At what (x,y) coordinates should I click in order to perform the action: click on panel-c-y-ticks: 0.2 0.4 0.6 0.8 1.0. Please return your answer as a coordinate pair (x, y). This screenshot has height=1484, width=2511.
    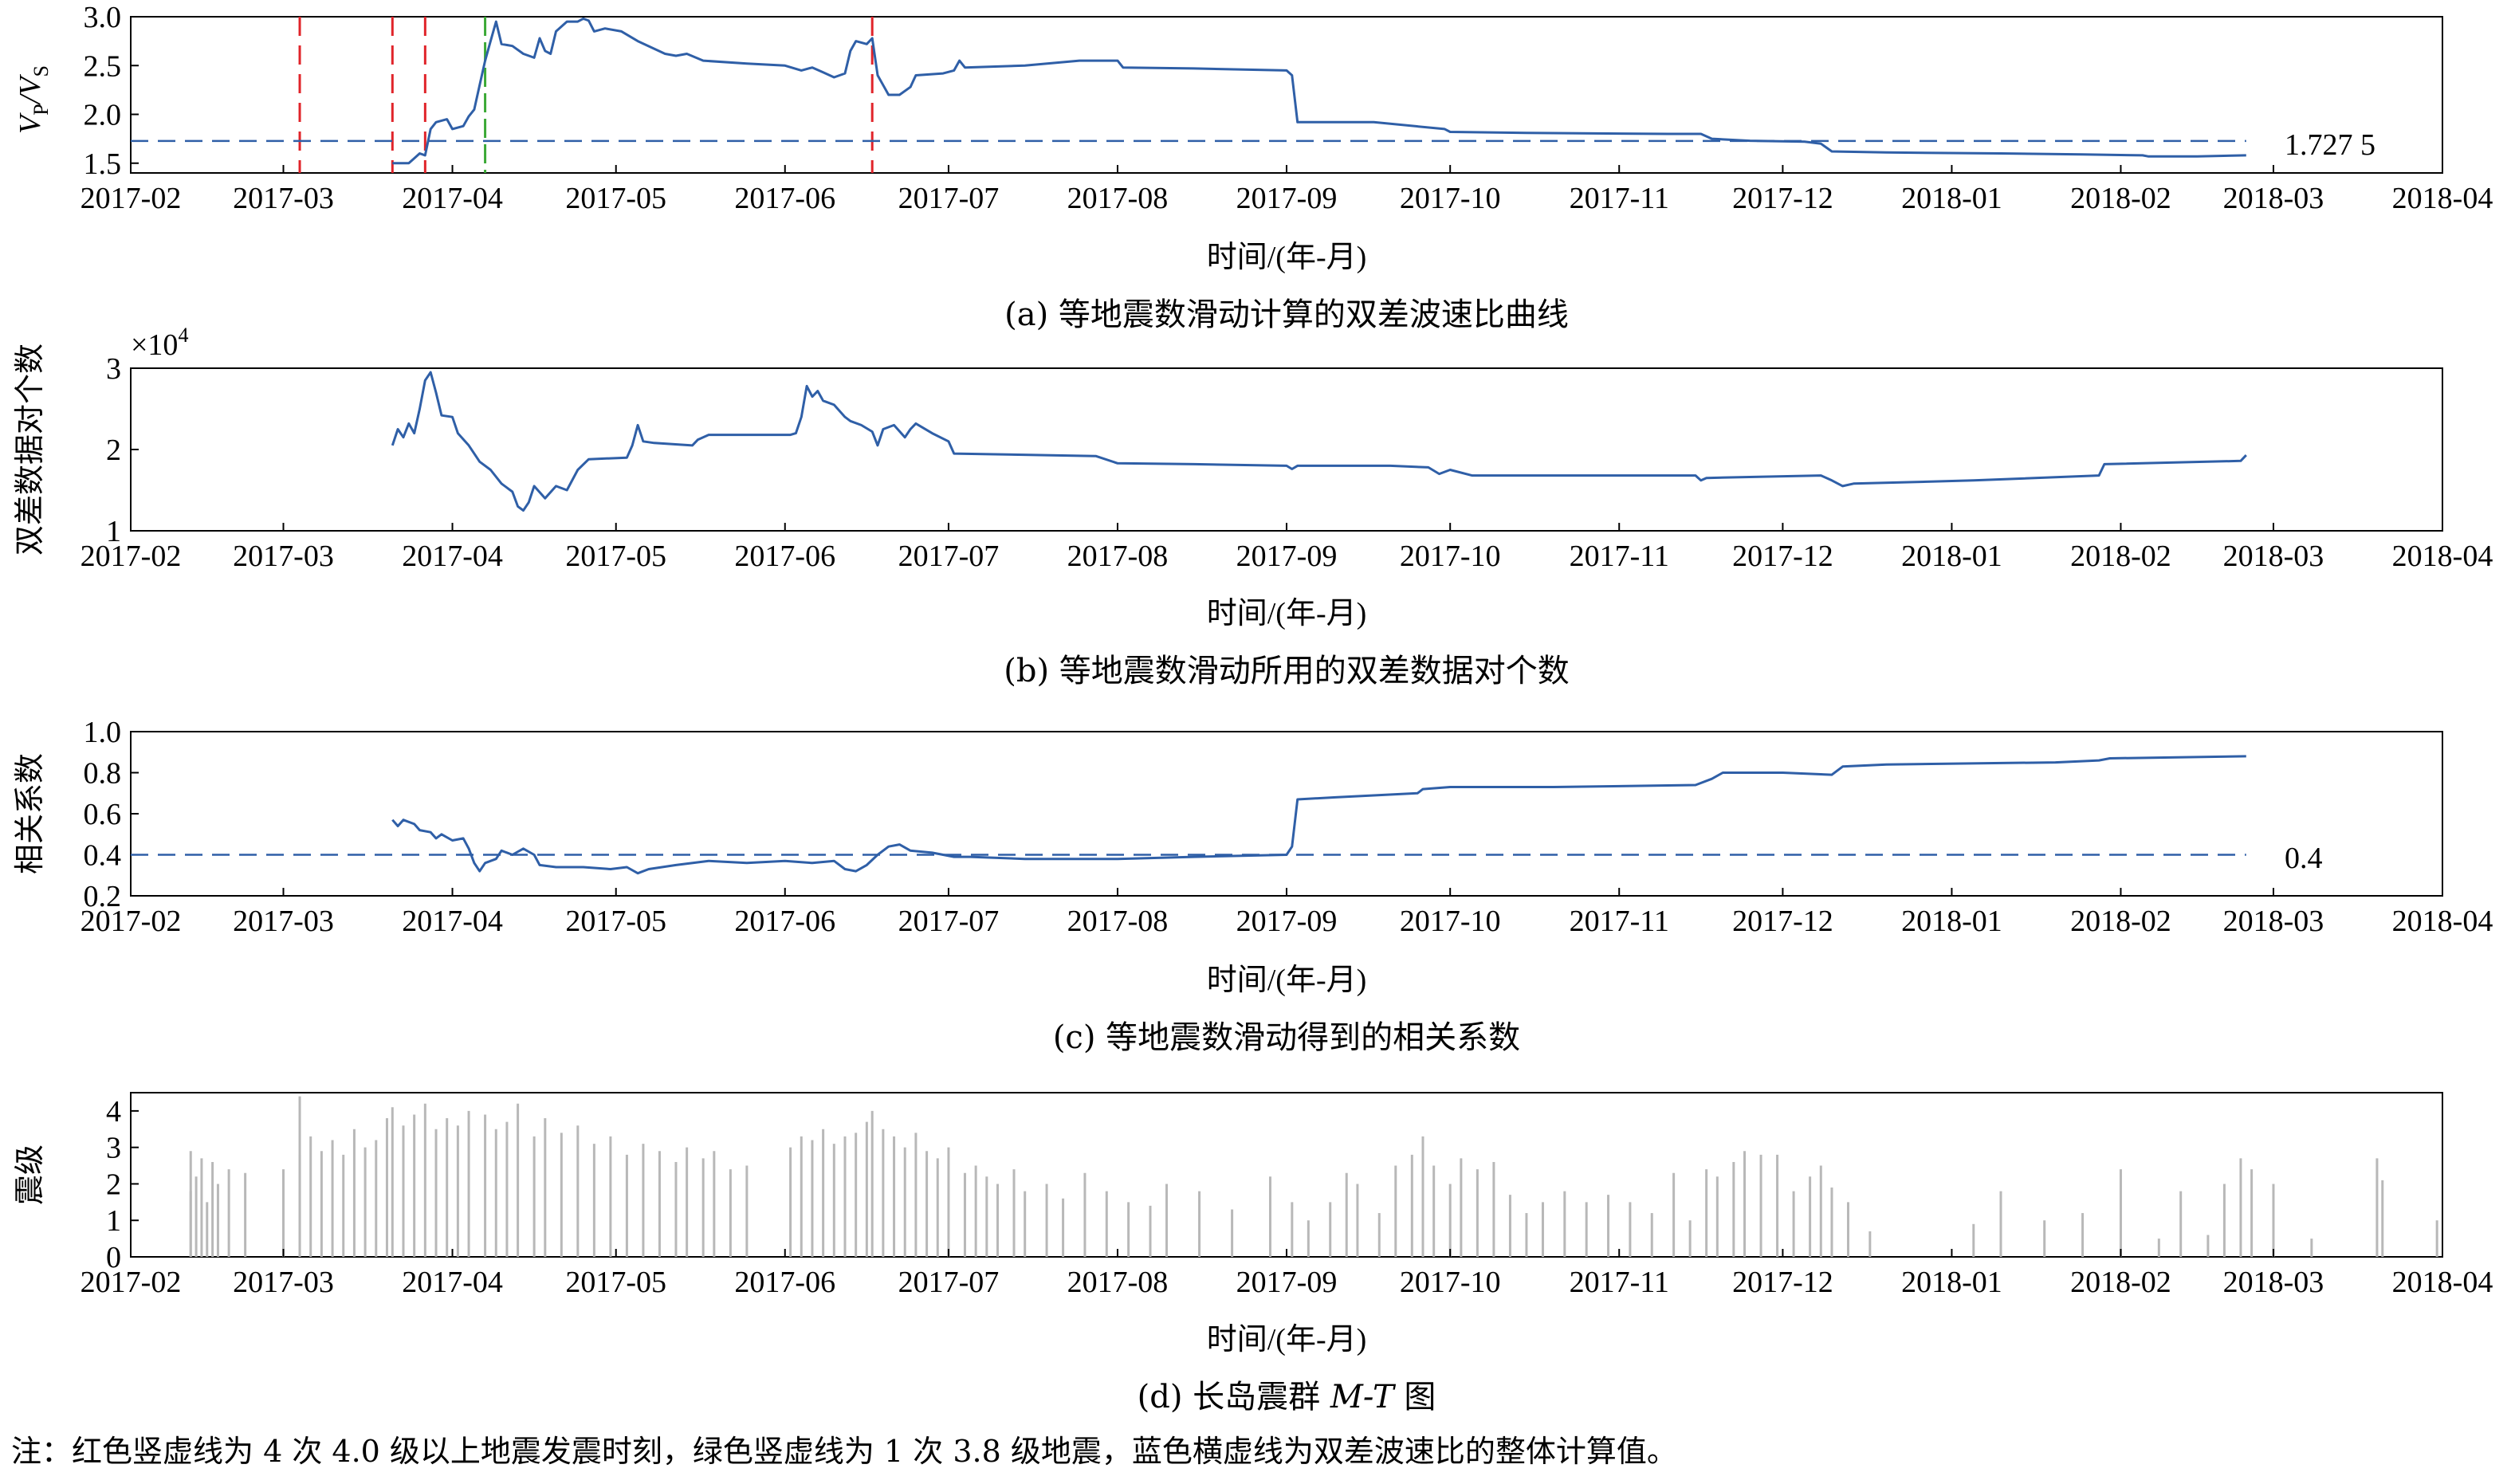
    Looking at the image, I should click on (112, 814).